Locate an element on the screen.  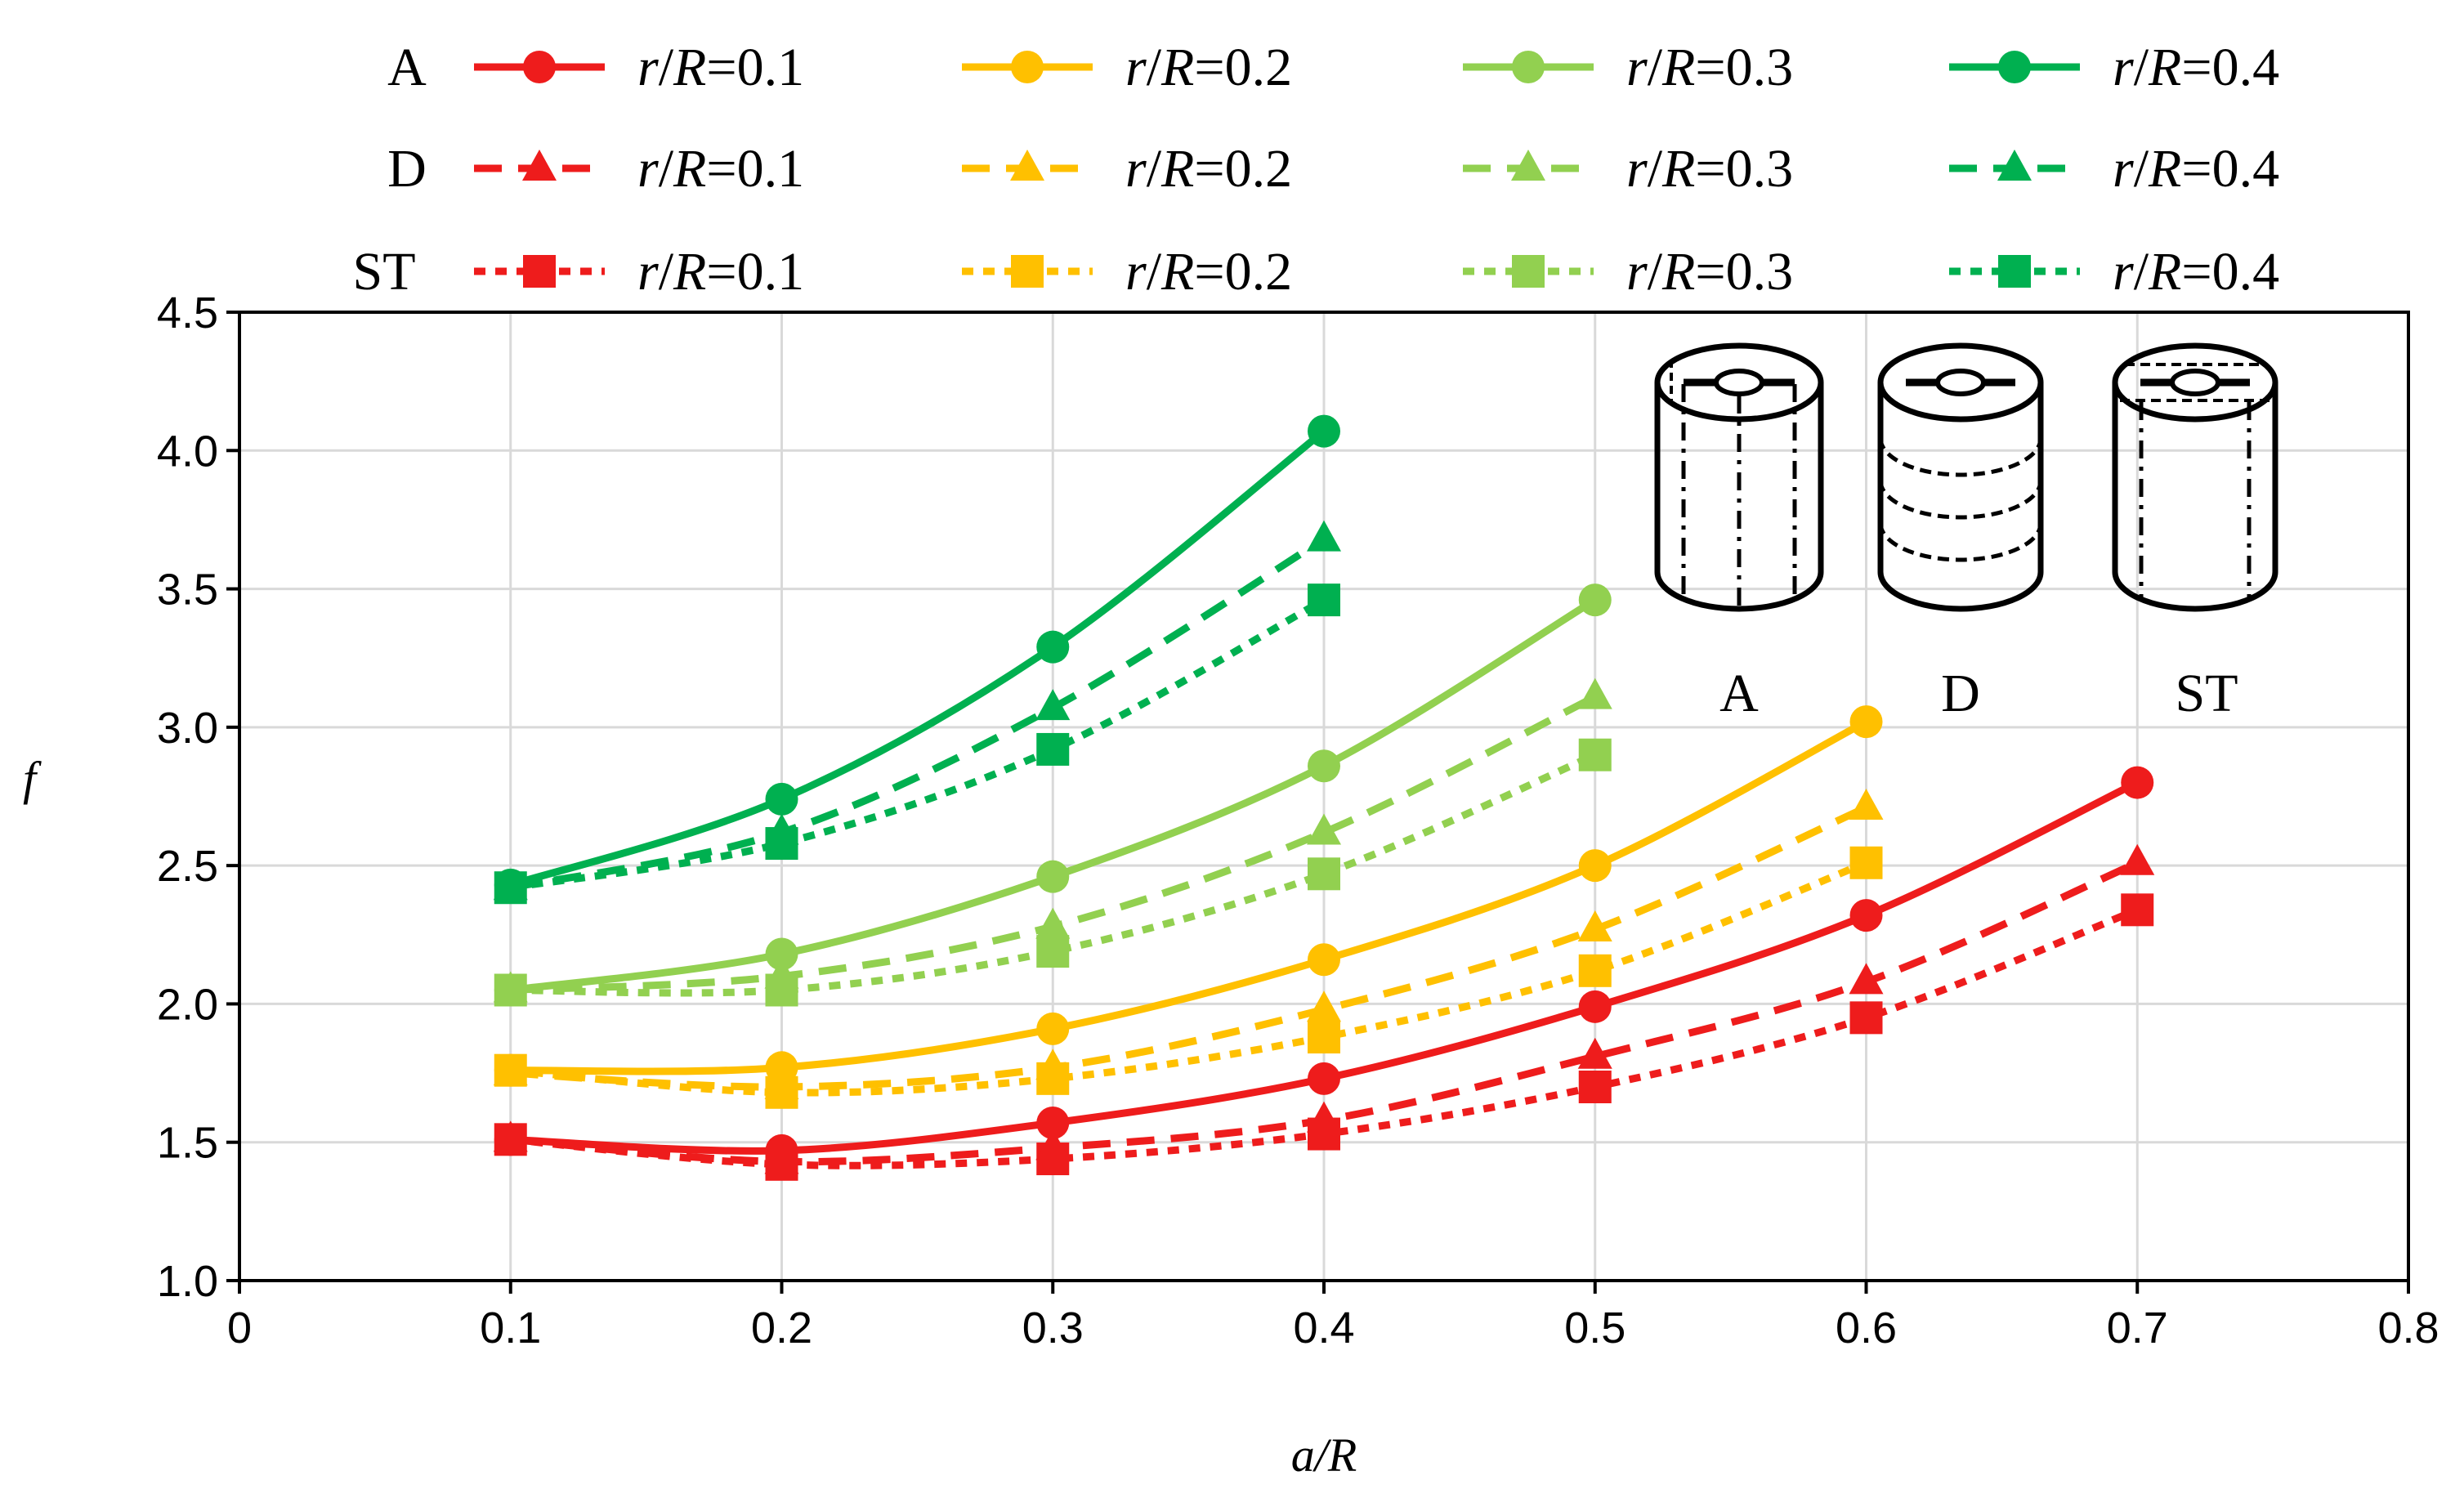
y-tick-label: 1.0 is located at coordinates (187, 1281).